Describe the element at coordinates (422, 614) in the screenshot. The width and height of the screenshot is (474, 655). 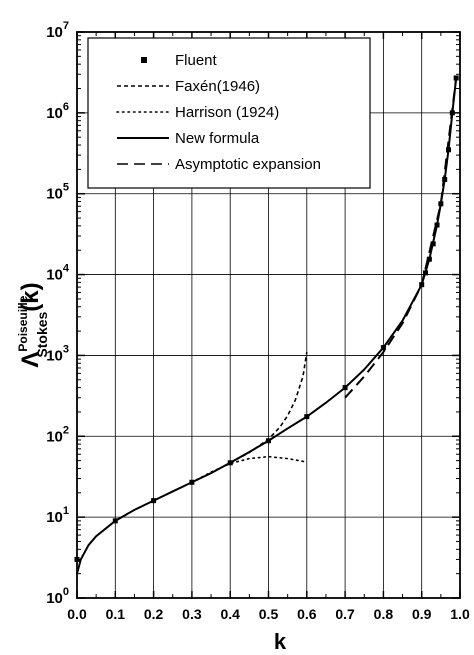
I see `x-tick-label: 0.9` at that location.